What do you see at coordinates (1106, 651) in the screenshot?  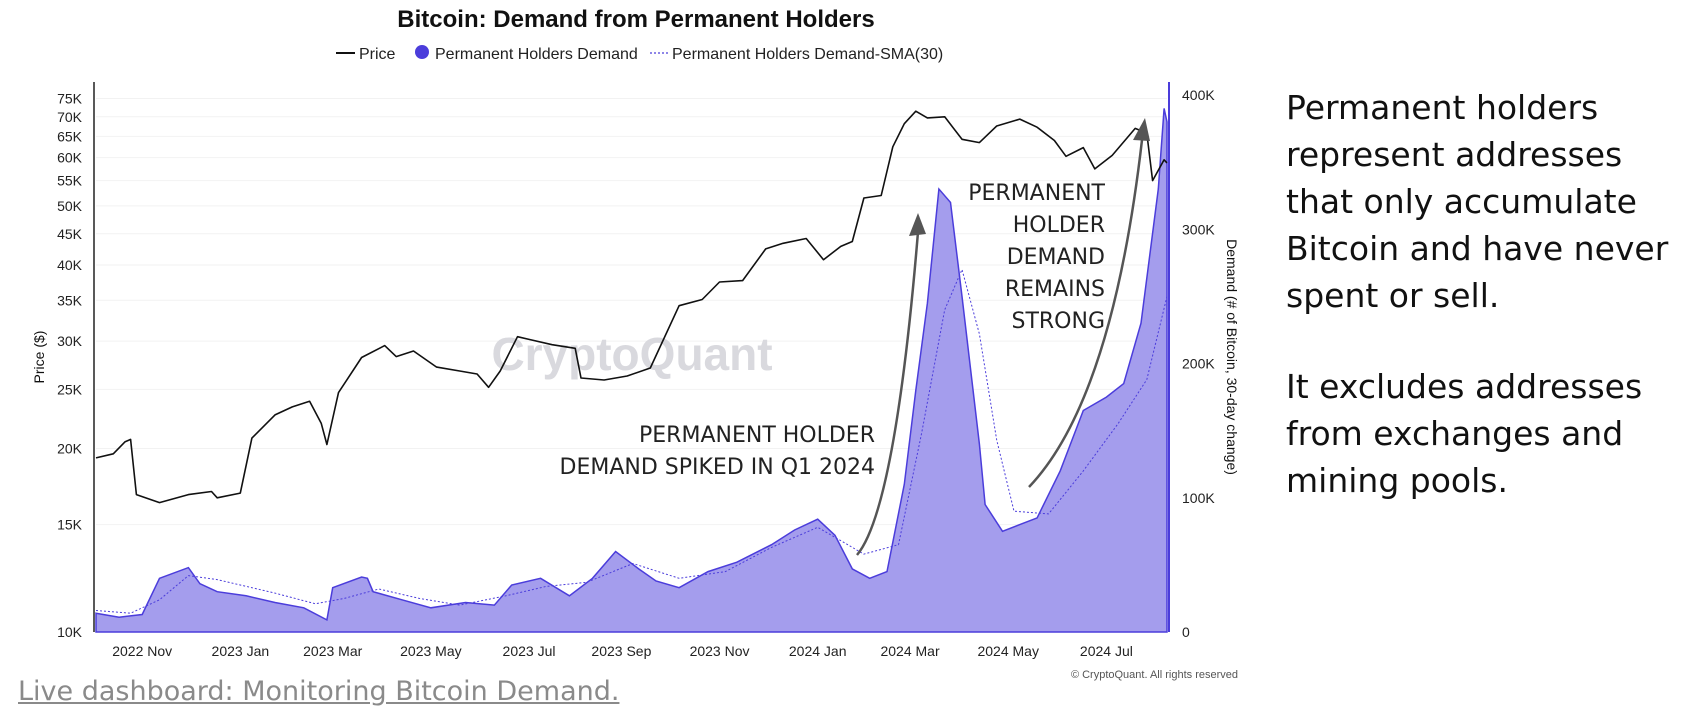 I see `x-tick-label: 2024 Jul` at bounding box center [1106, 651].